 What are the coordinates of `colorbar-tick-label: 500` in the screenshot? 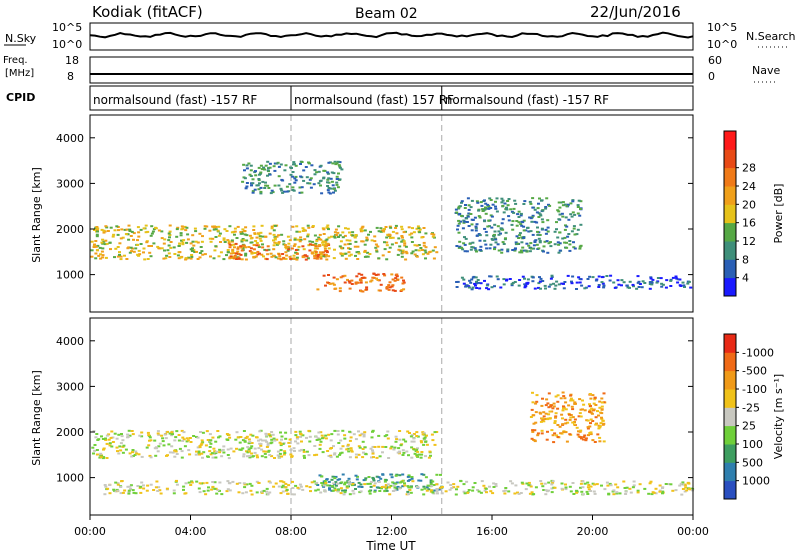 It's located at (752, 462).